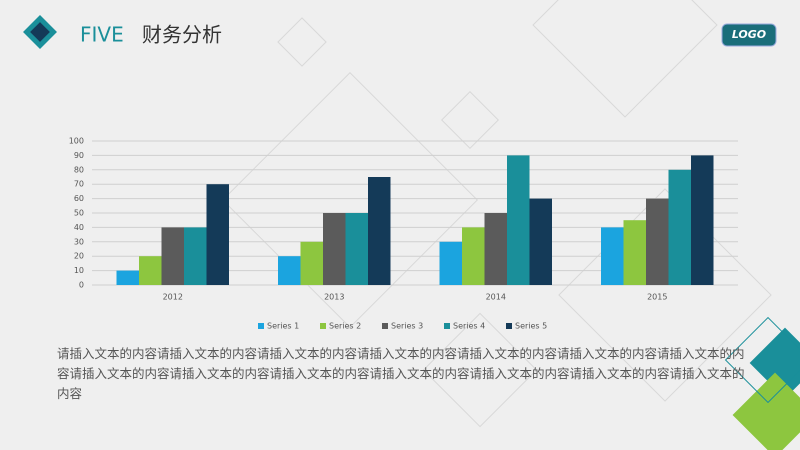 This screenshot has height=450, width=800. Describe the element at coordinates (407, 326) in the screenshot. I see `legend-label: Series 3` at that location.